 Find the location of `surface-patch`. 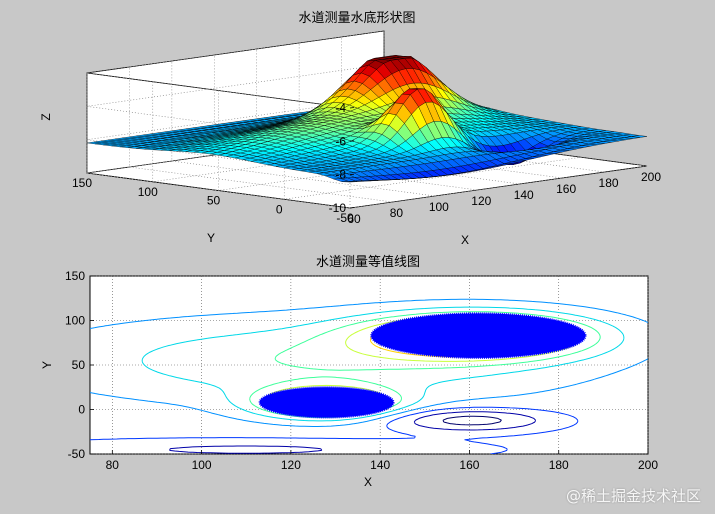

surface-patch is located at coordinates (639, 136).